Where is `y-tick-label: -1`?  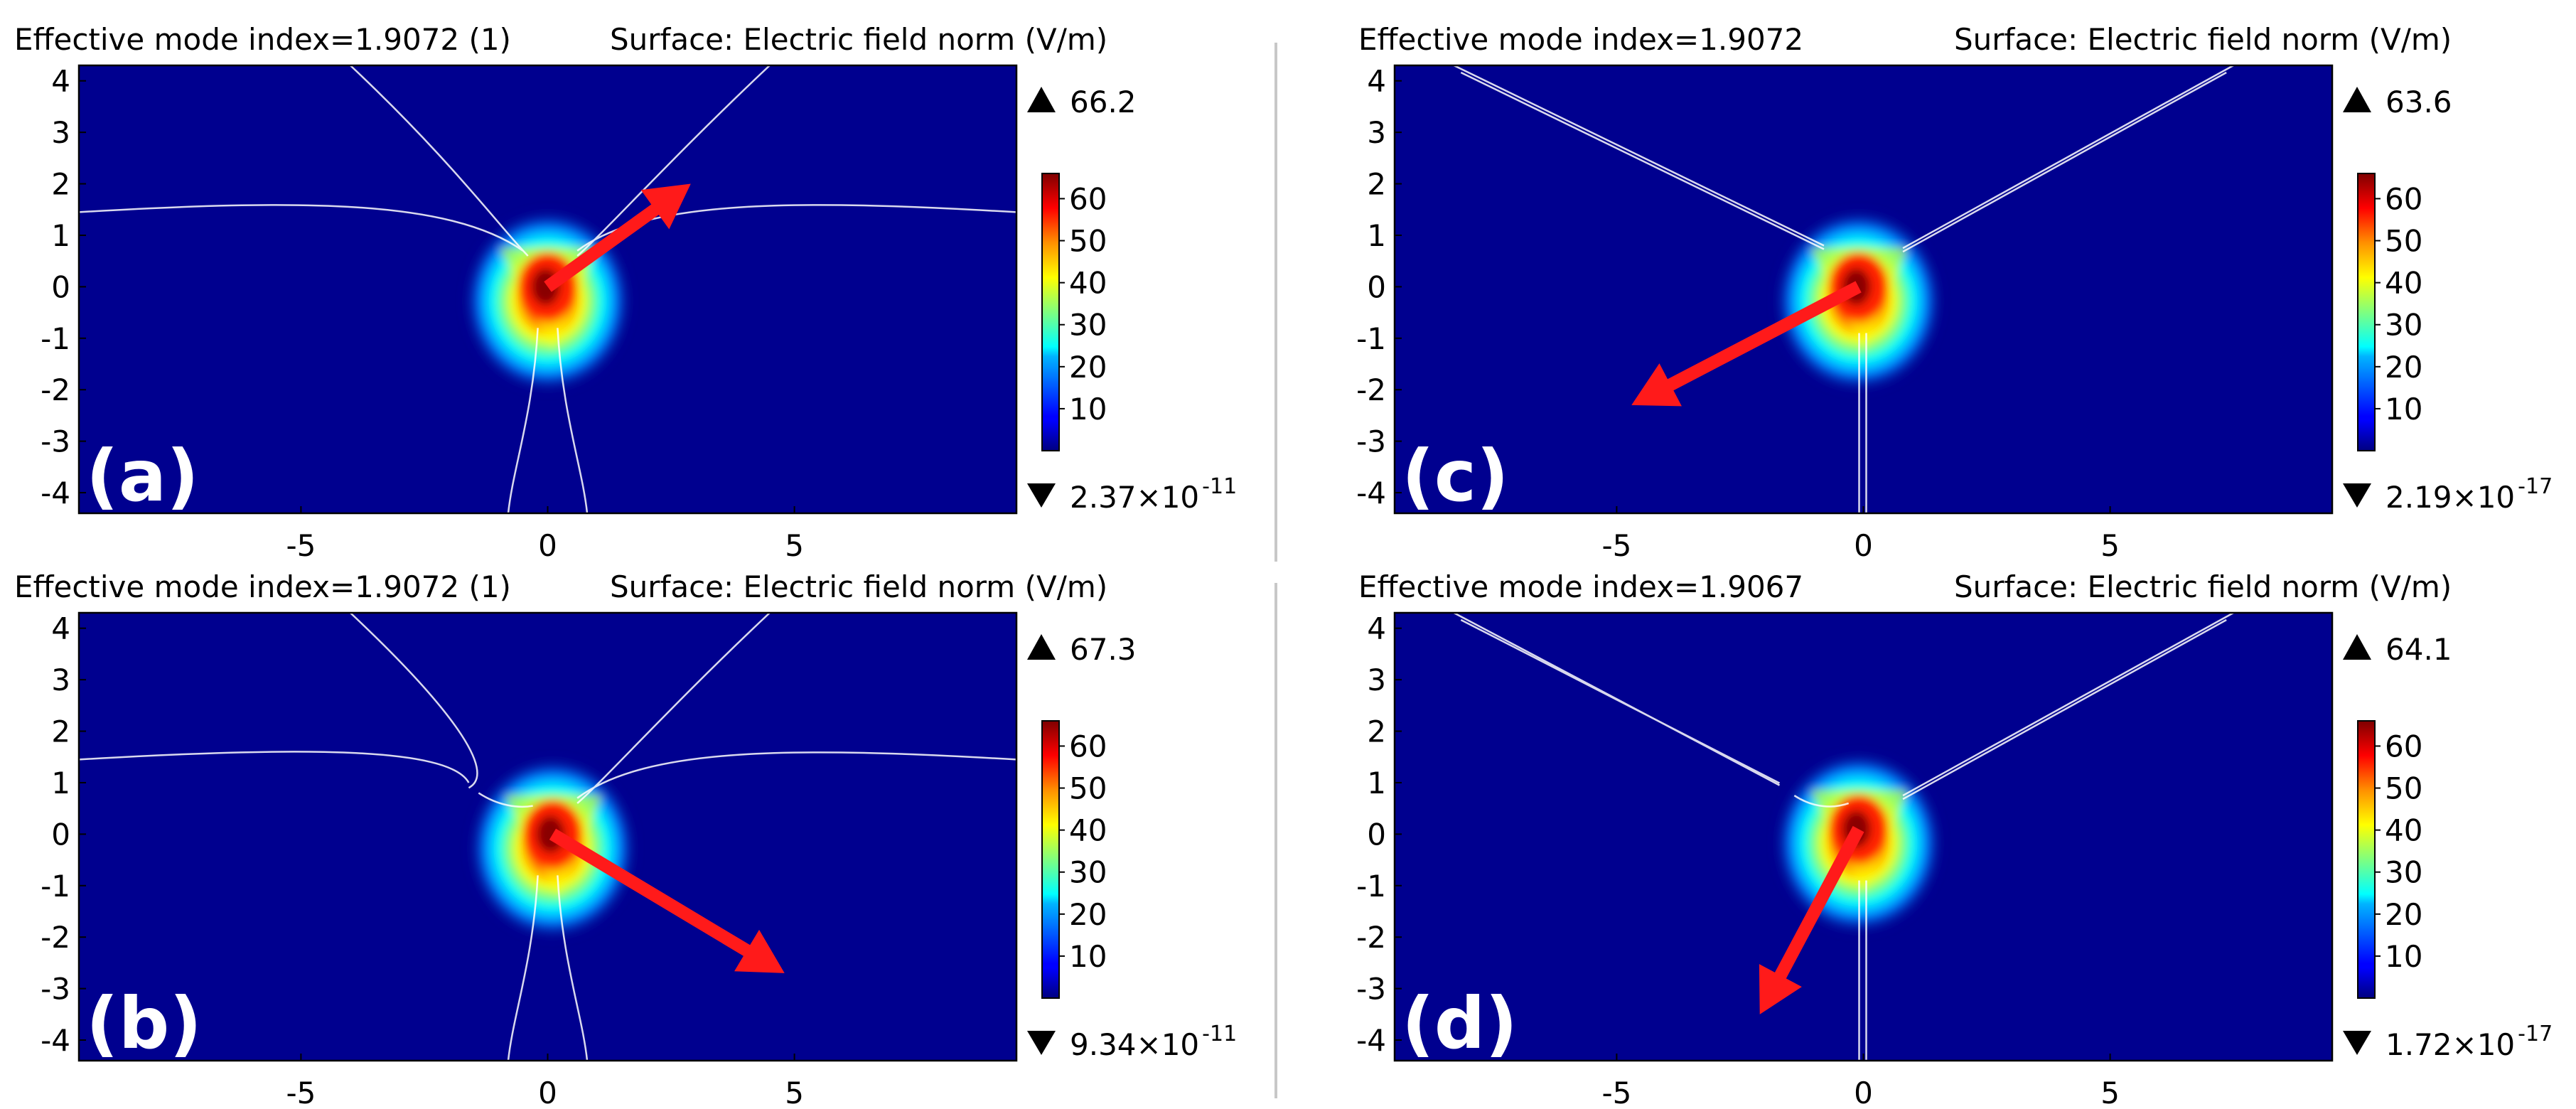 y-tick-label: -1 is located at coordinates (1371, 338).